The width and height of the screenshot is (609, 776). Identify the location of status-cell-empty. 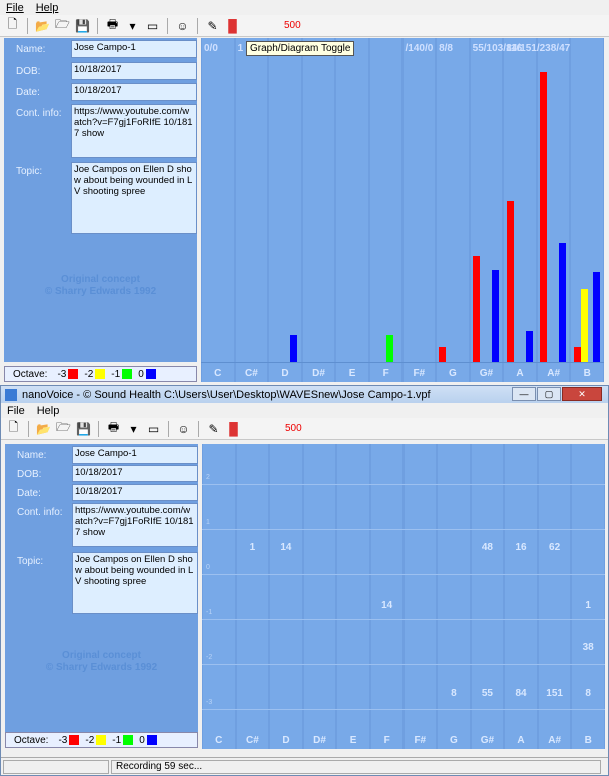
(56, 767).